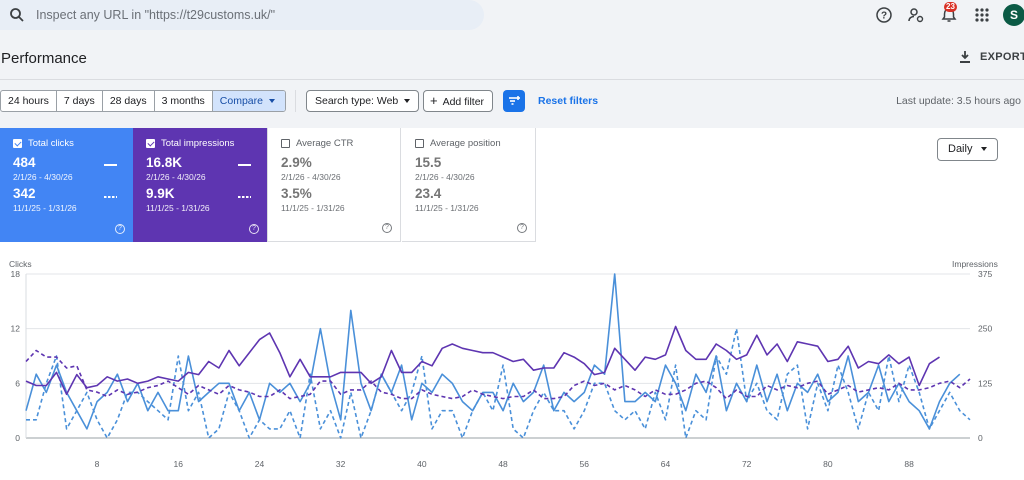 Image resolution: width=1024 pixels, height=480 pixels. What do you see at coordinates (285, 143) in the screenshot?
I see `checkbox-ctr` at bounding box center [285, 143].